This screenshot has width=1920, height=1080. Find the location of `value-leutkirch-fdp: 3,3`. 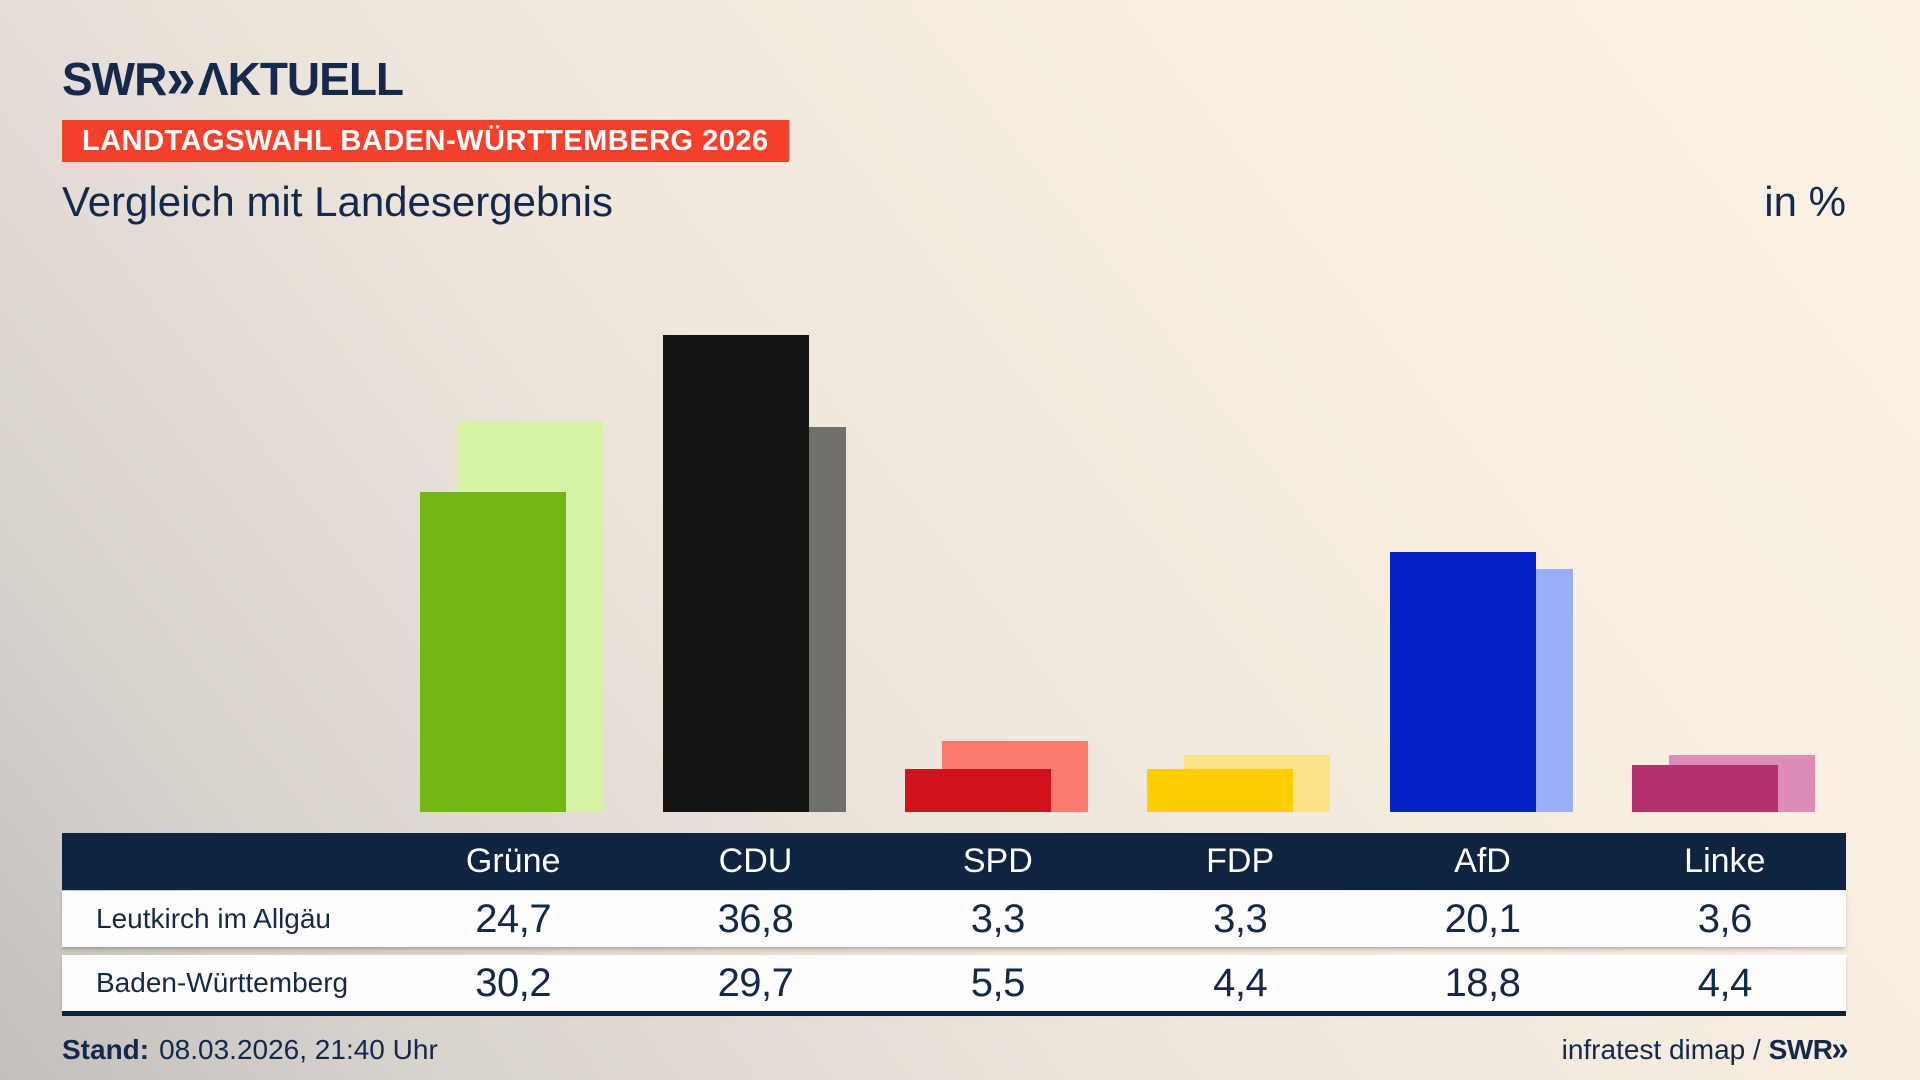

value-leutkirch-fdp: 3,3 is located at coordinates (1240, 918).